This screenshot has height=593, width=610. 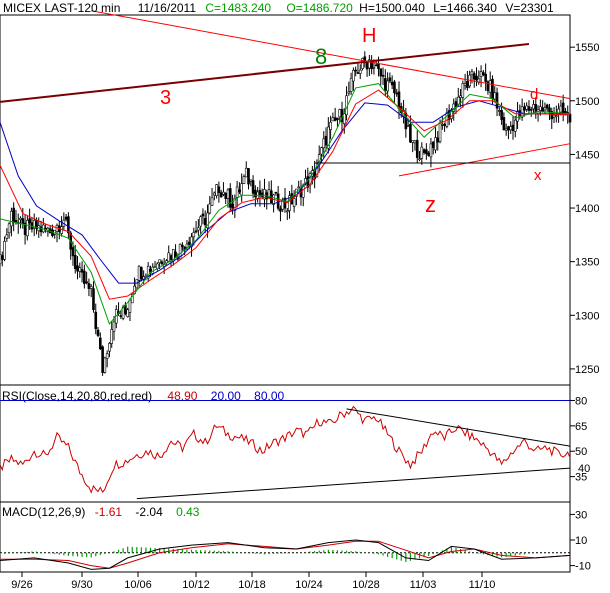 What do you see at coordinates (265, 72) in the screenshot?
I see `trendline-channel-upper` at bounding box center [265, 72].